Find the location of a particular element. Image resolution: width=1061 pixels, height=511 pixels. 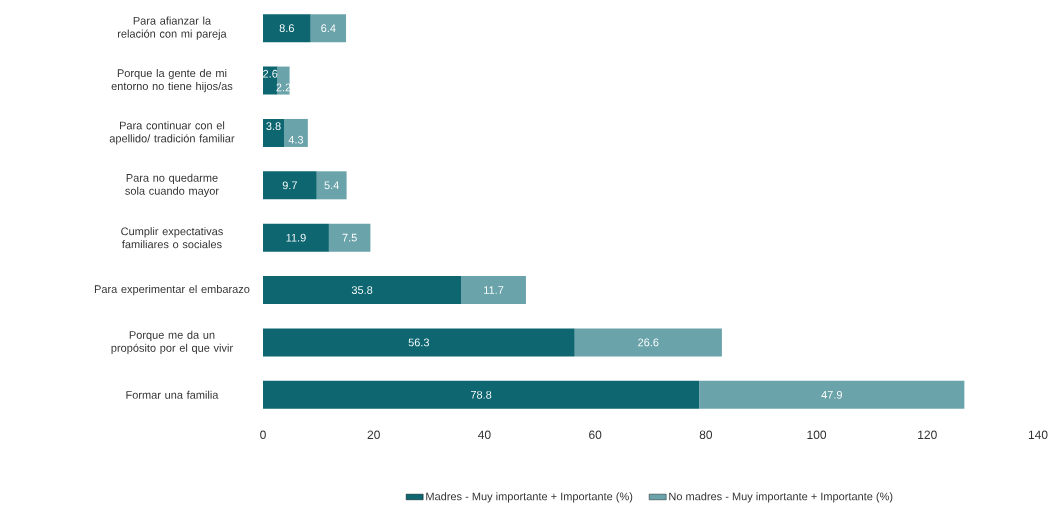

data-label: 6.4 is located at coordinates (328, 28).